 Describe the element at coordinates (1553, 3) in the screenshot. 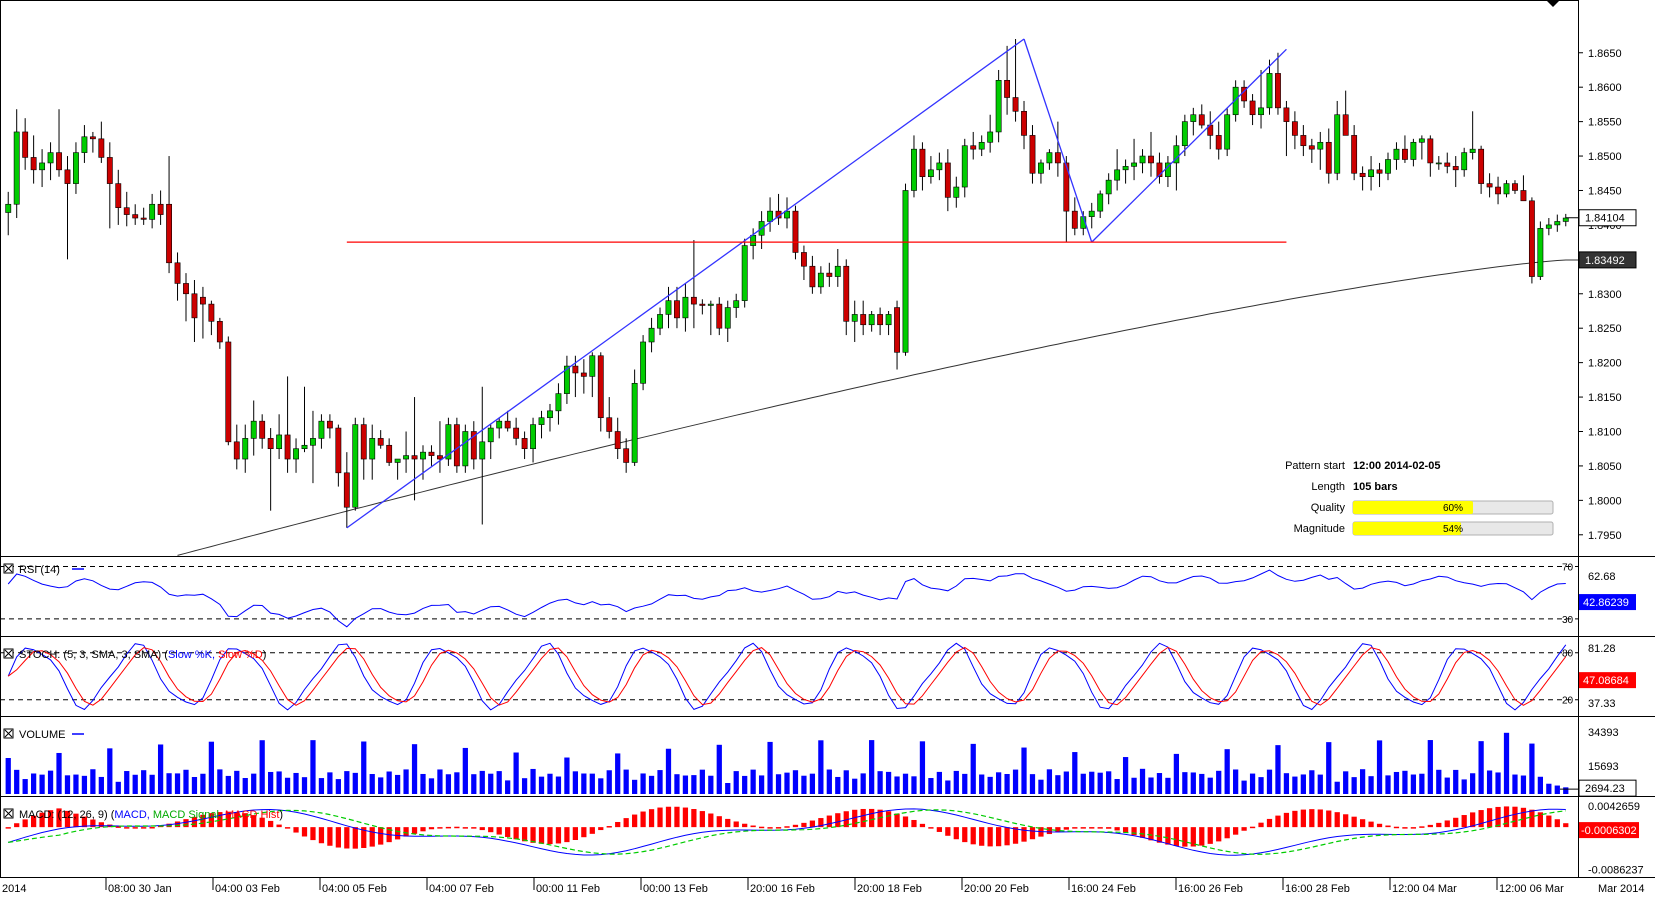

I see `scroll-marker-icon` at that location.